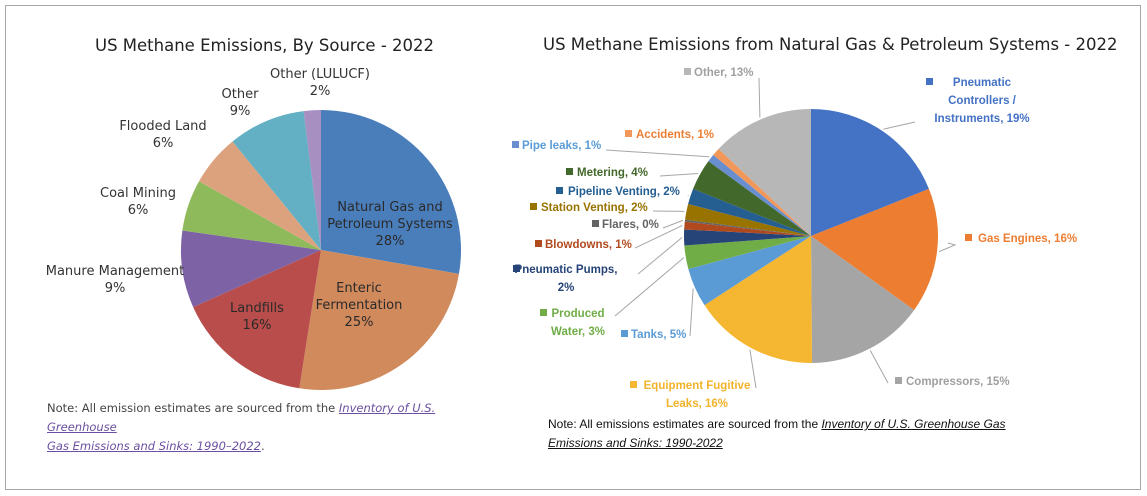  Describe the element at coordinates (241, 94) in the screenshot. I see `pie0-label-line: Other` at that location.